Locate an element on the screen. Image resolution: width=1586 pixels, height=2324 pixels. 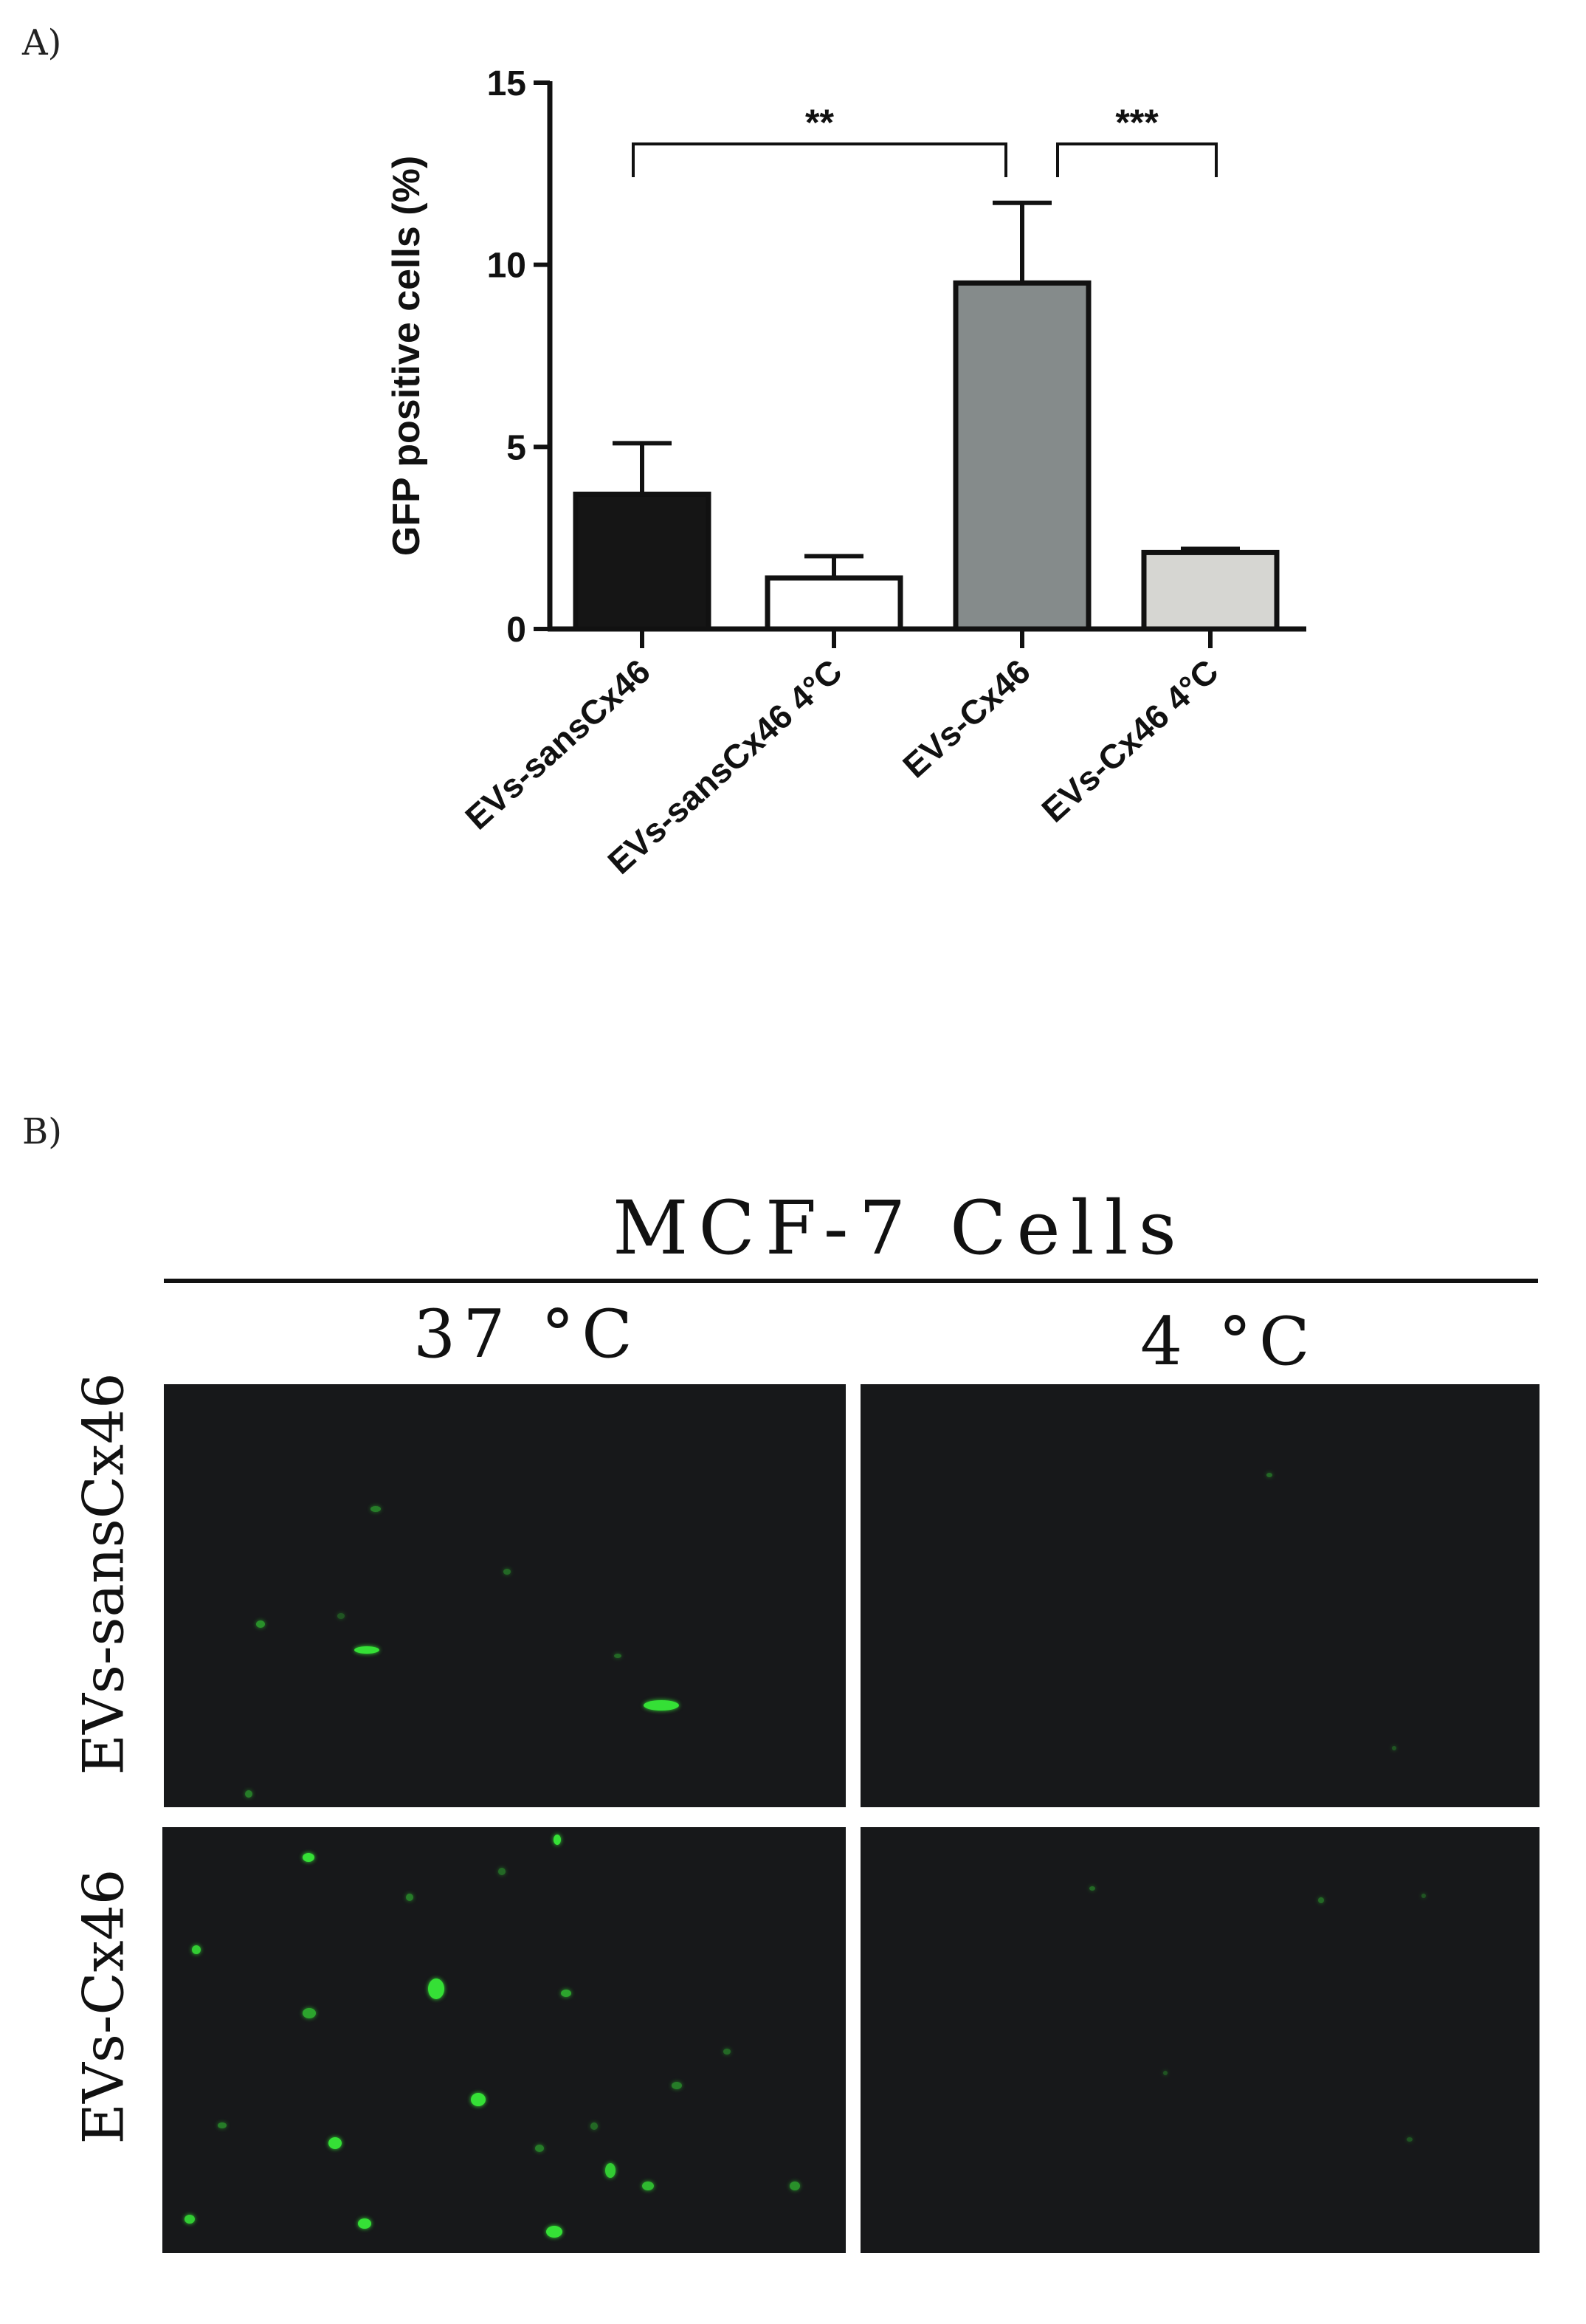
row-label-evs-sanscx46: EVs-sansCx46 is located at coordinates (103, 1574).